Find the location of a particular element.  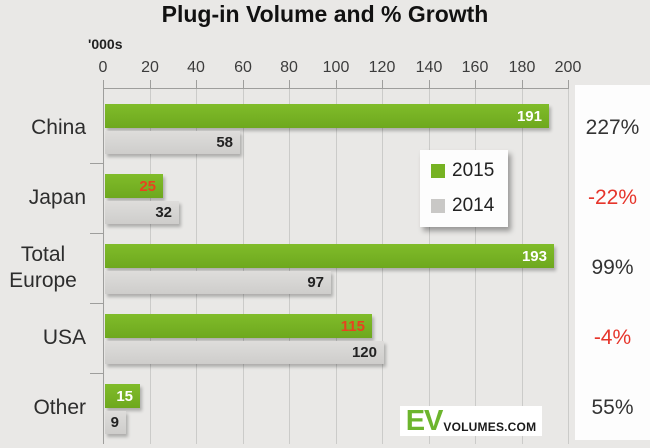

units-label: '000s is located at coordinates (105, 44).